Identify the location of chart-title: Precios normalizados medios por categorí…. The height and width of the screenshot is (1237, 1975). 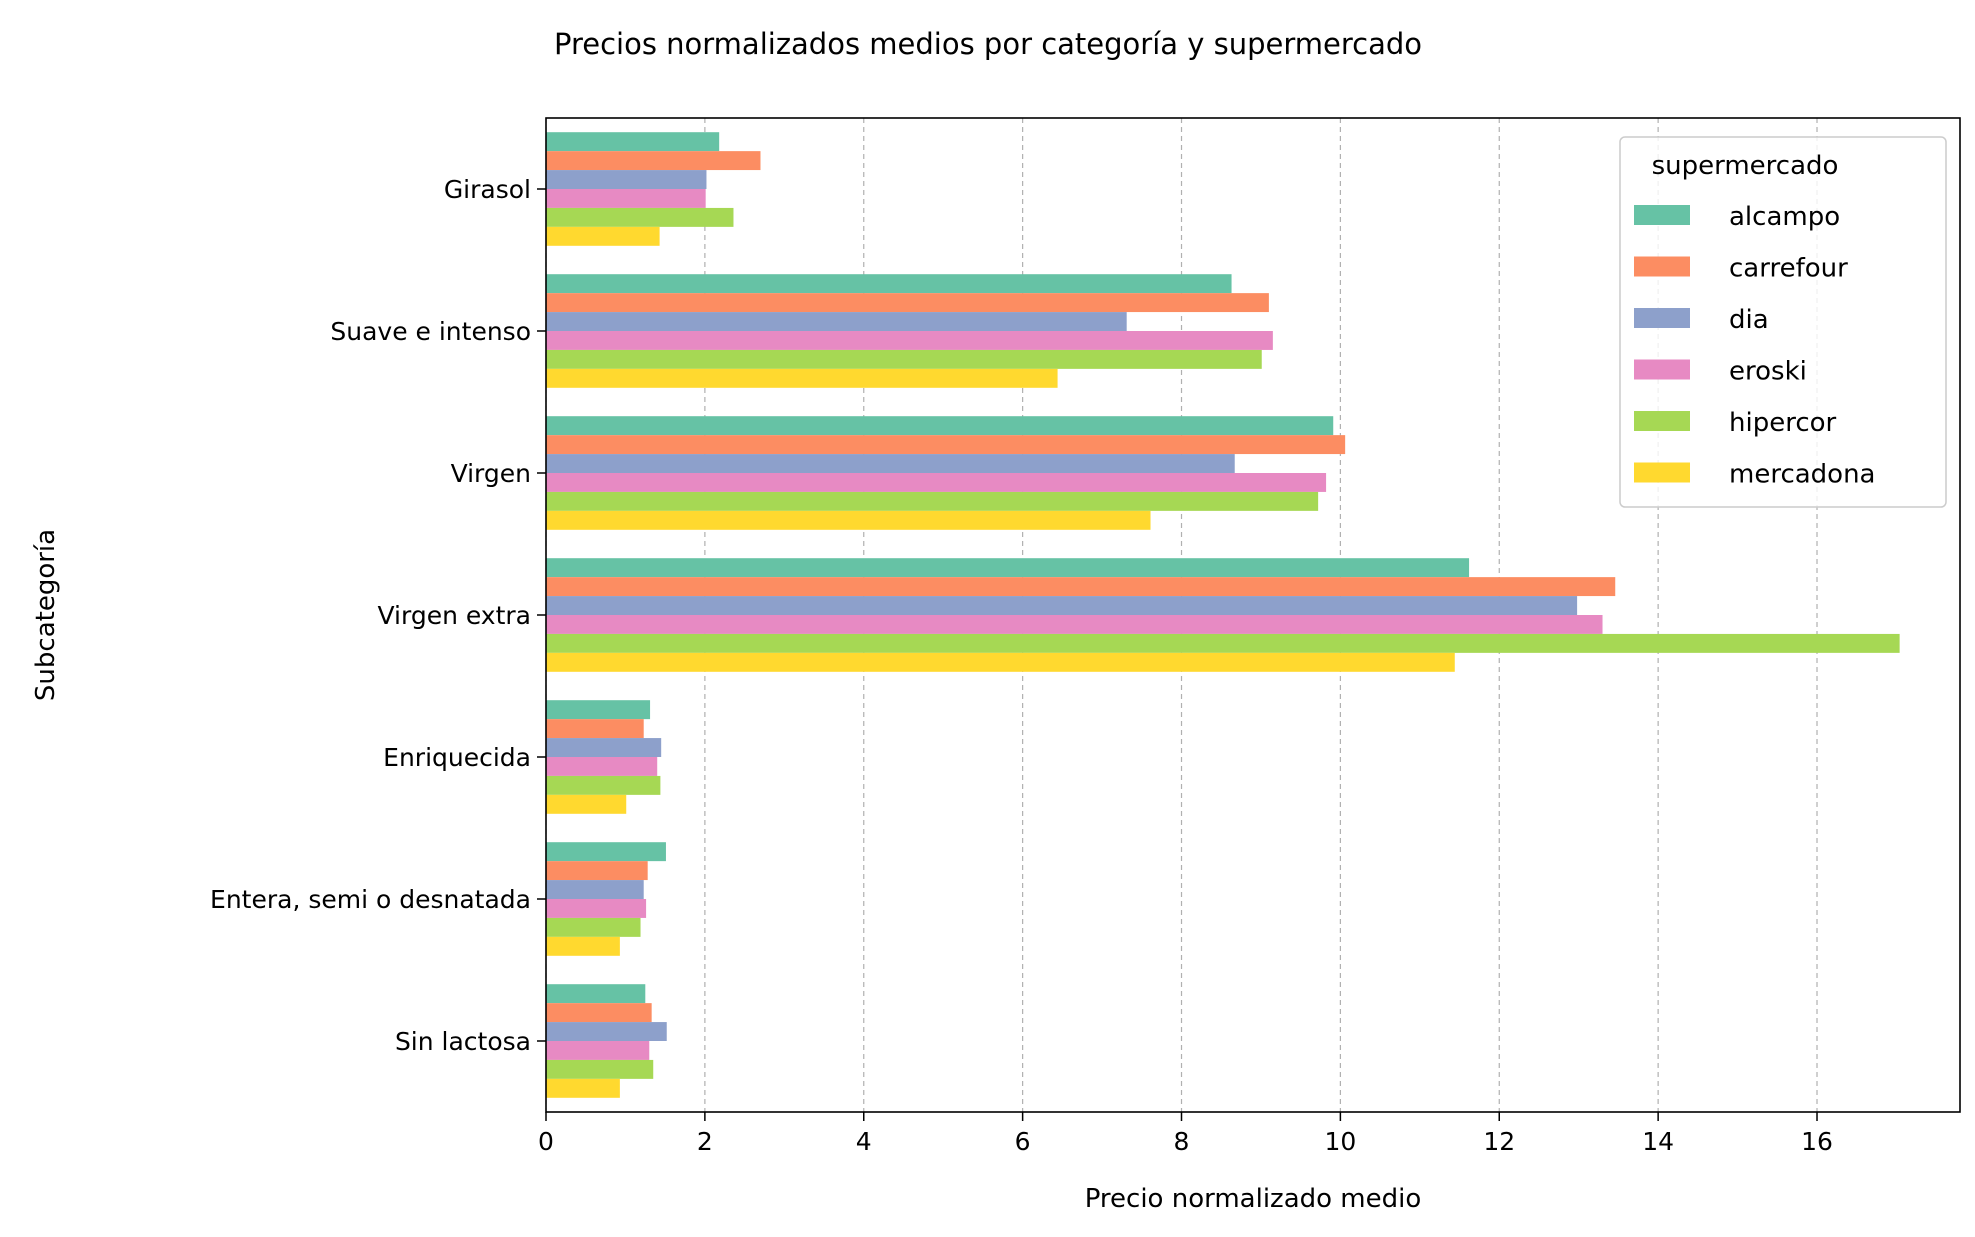
(988, 44).